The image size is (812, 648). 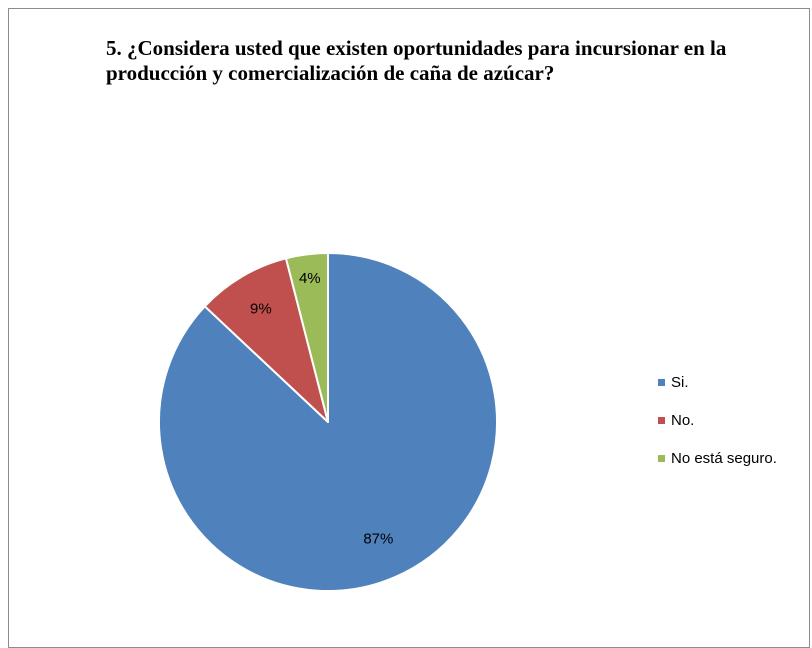 I want to click on legend-item-si: Si., so click(x=717, y=382).